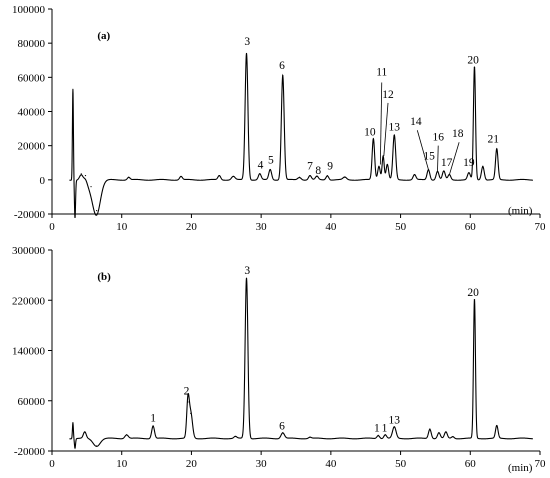 The image size is (550, 478). I want to click on peak-label: 11, so click(381, 73).